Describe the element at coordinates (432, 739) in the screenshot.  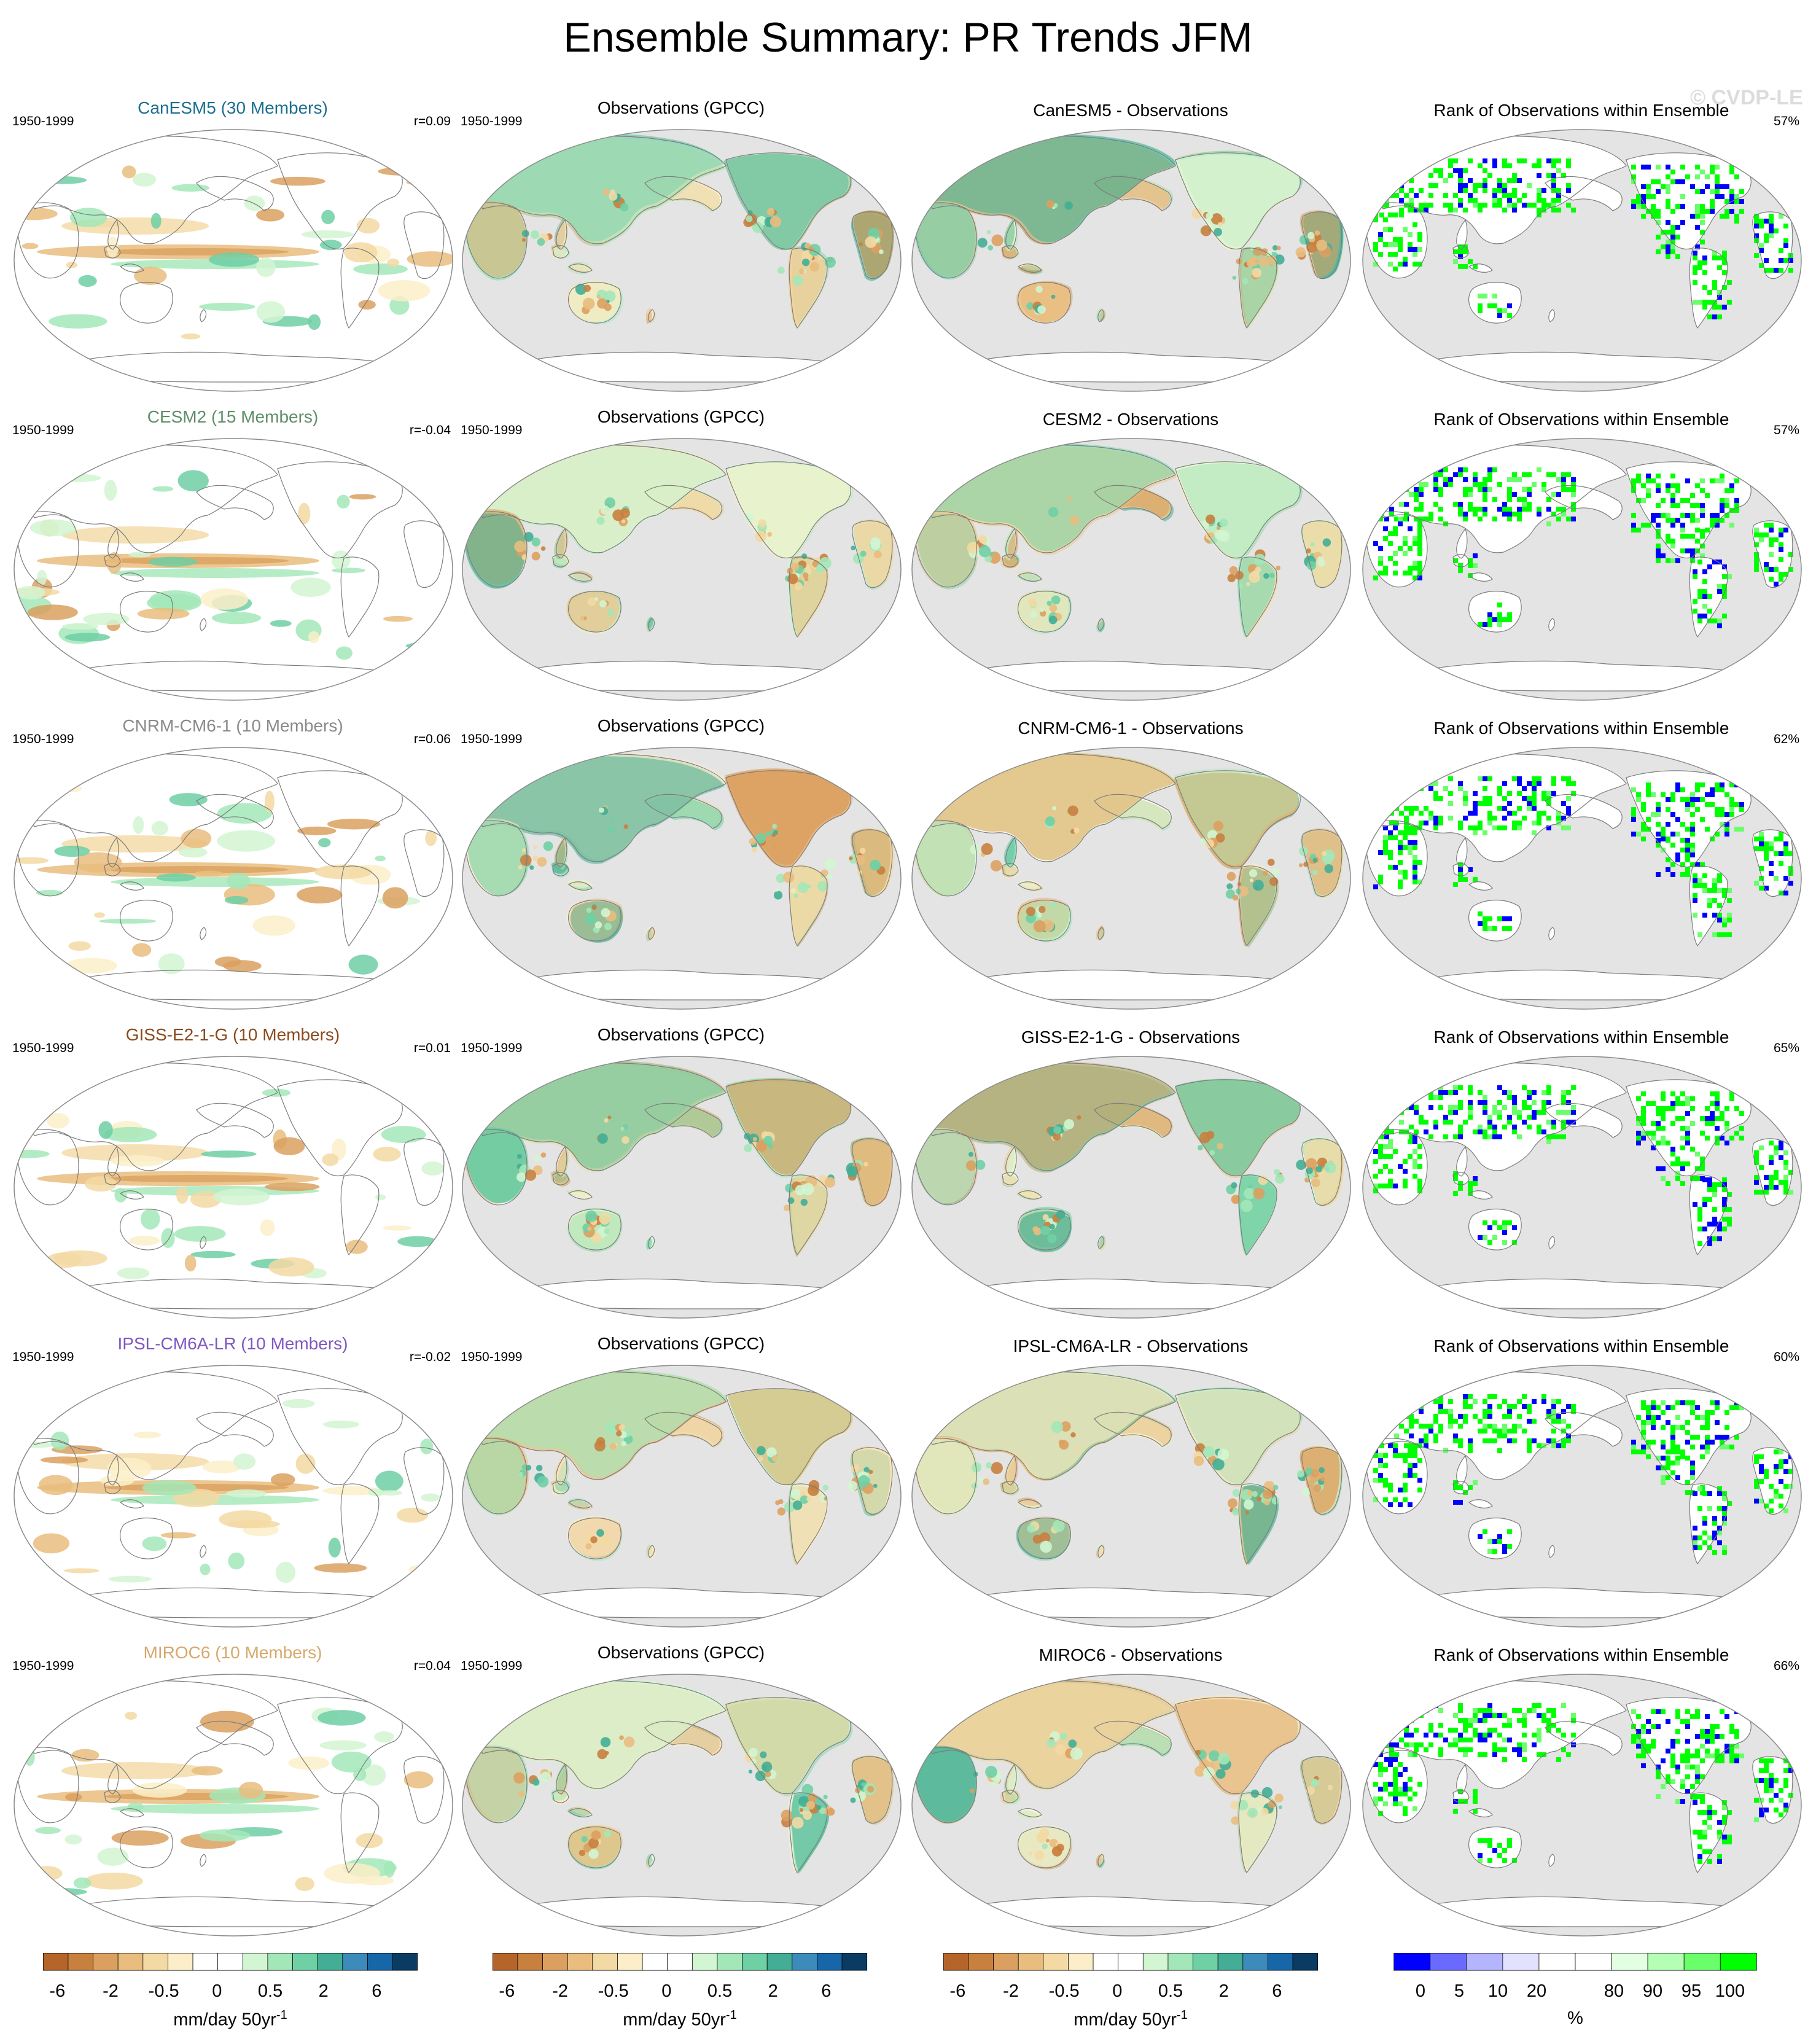
I see `pattern-correlation-label: r=0.06` at that location.